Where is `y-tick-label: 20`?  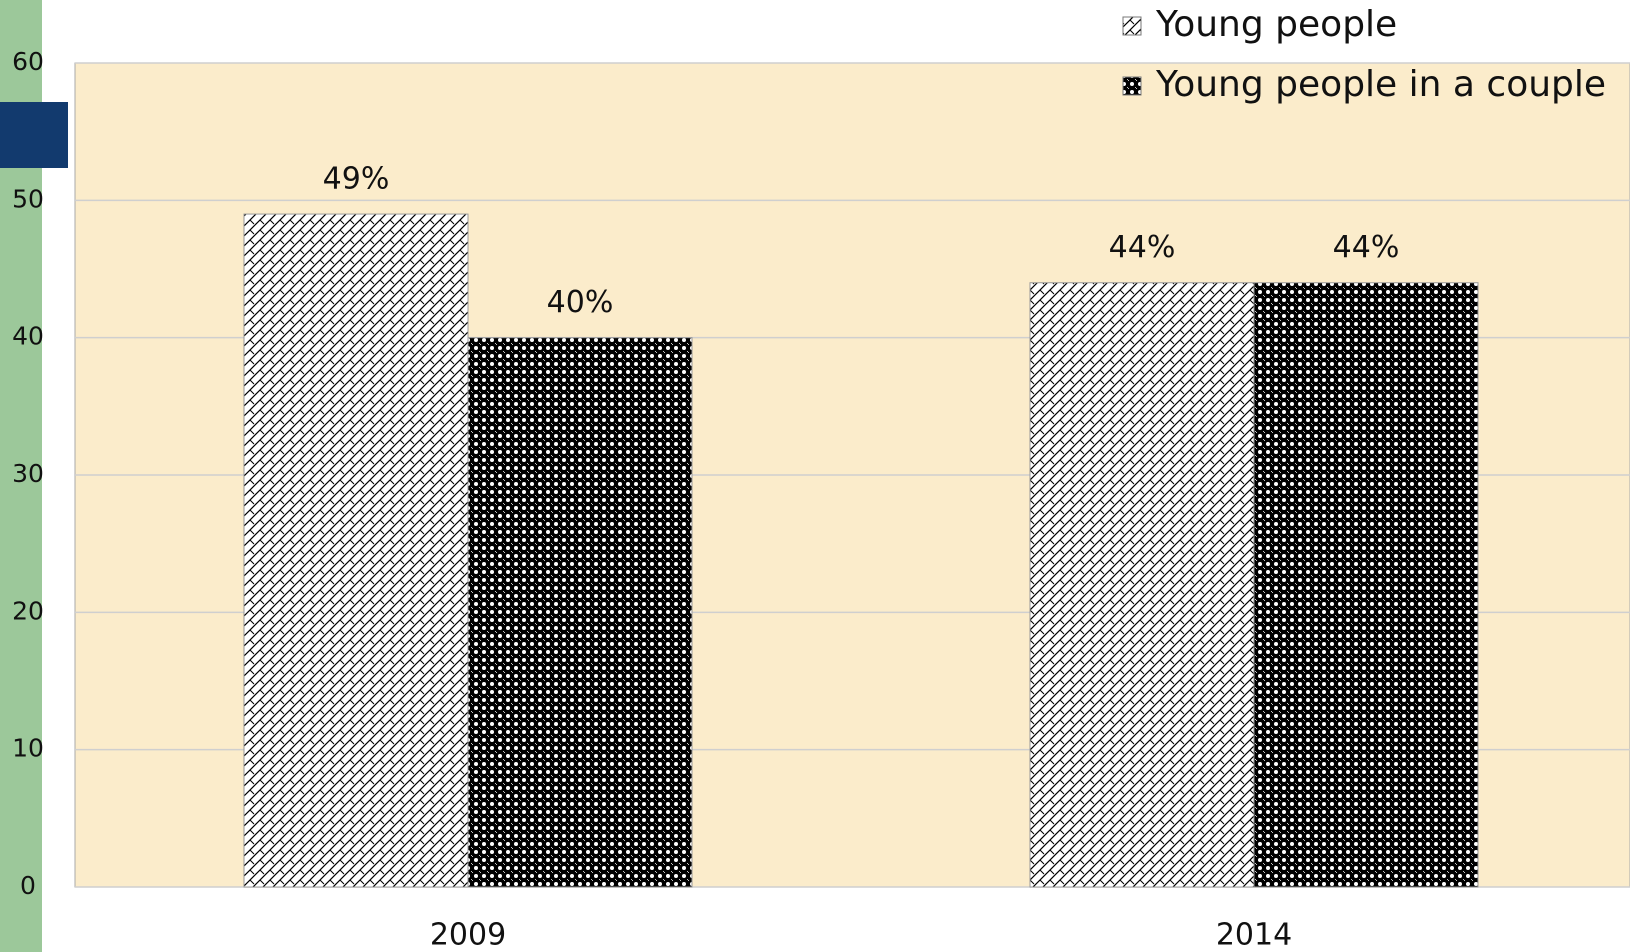
y-tick-label: 20 is located at coordinates (28, 610).